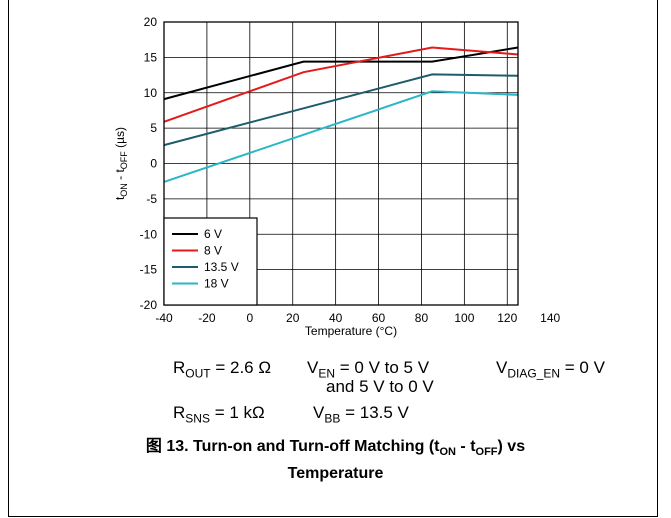 This screenshot has height=518, width=671. What do you see at coordinates (335, 474) in the screenshot?
I see `caption-line-2: Temperature` at bounding box center [335, 474].